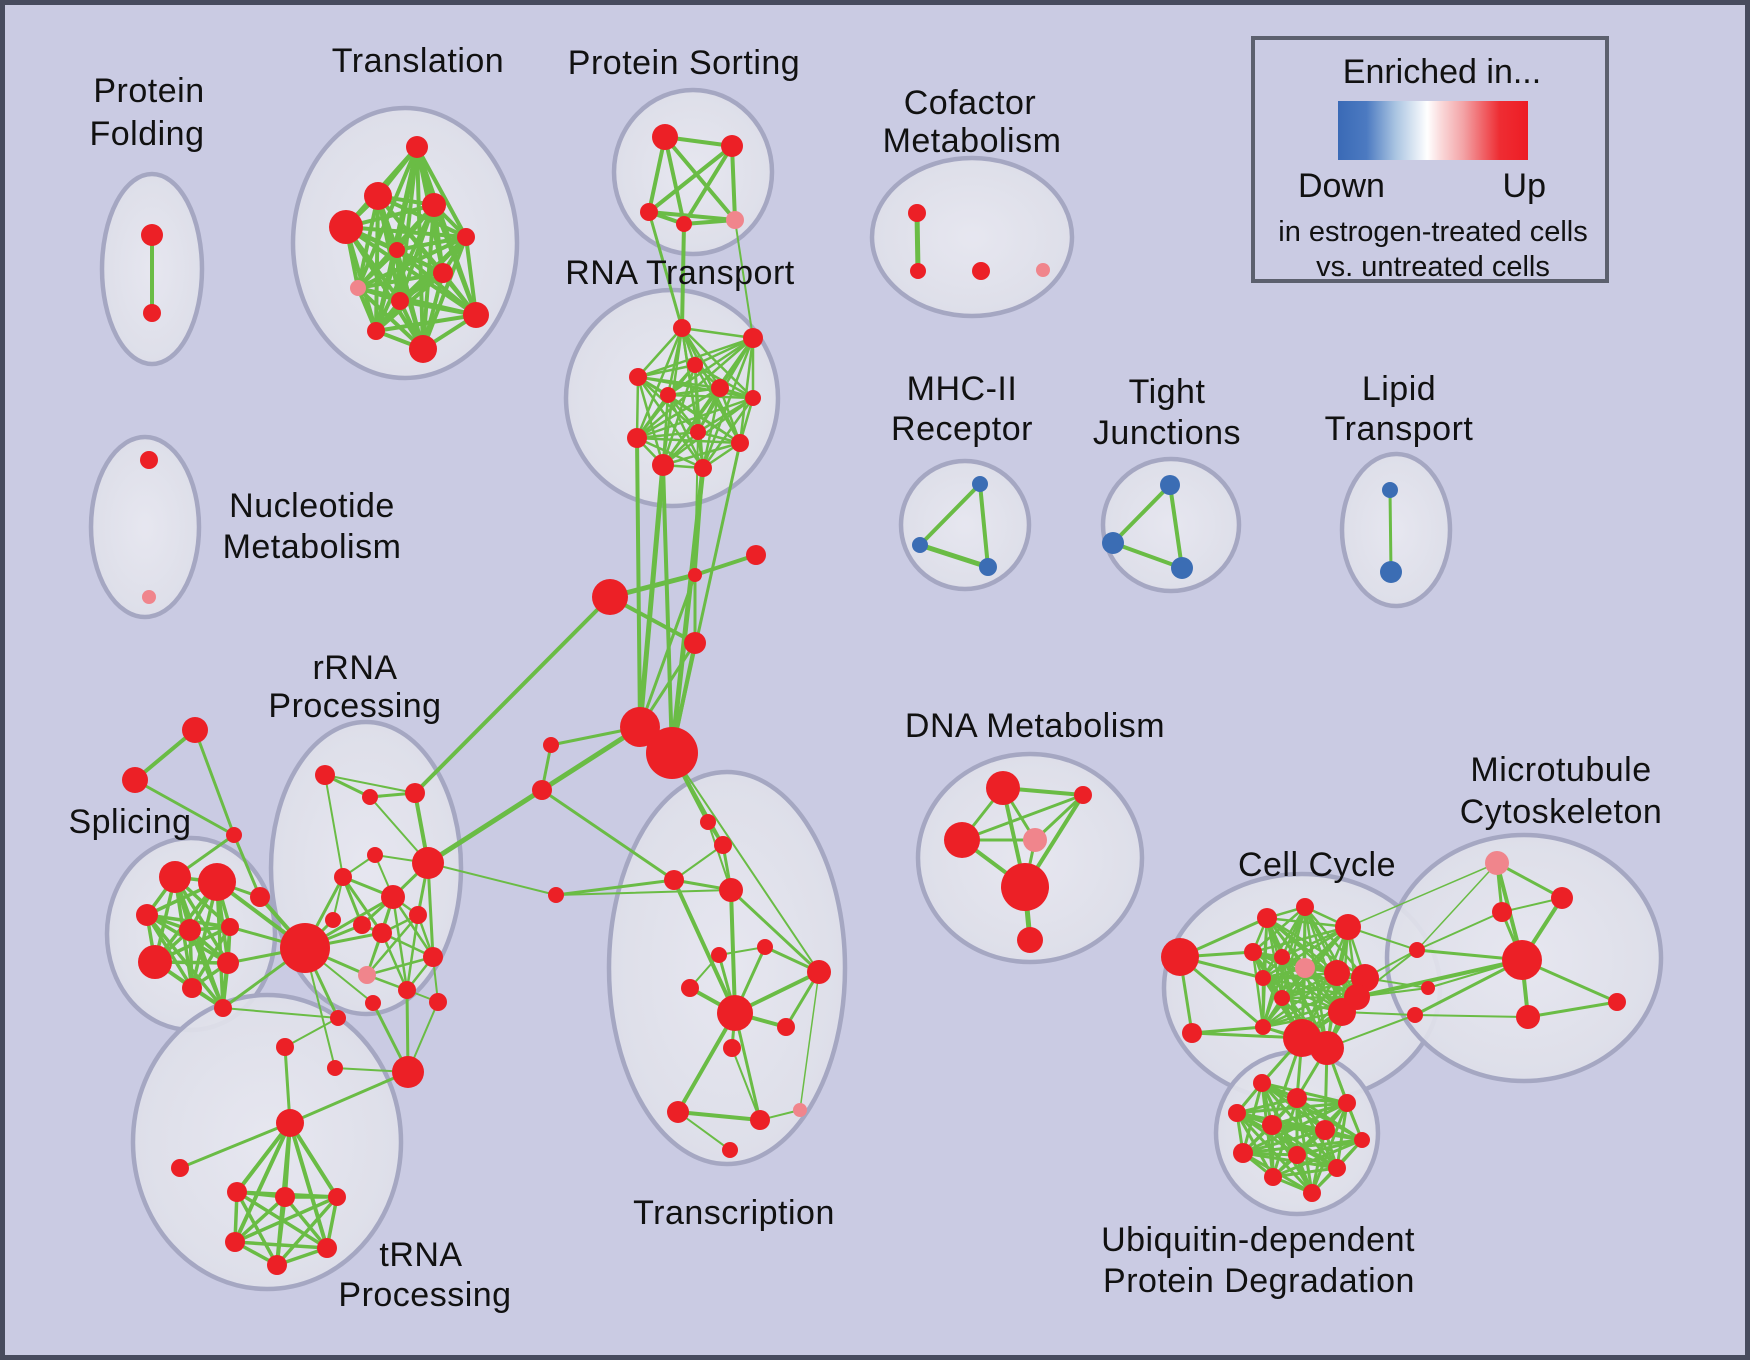  Describe the element at coordinates (988, 567) in the screenshot. I see `network-node-mh3` at that location.